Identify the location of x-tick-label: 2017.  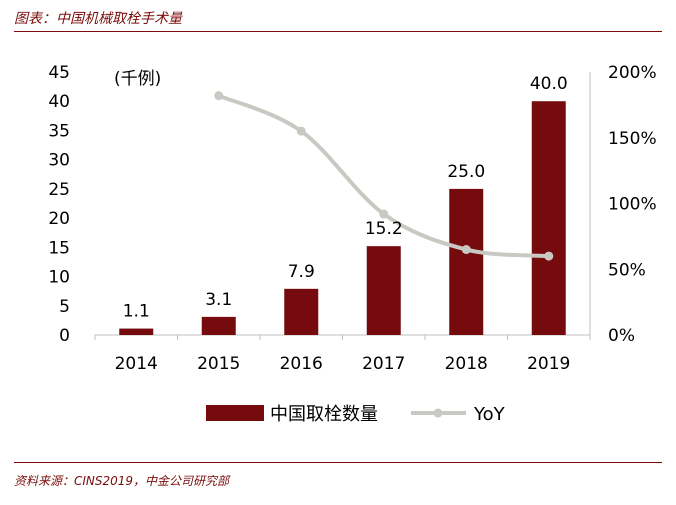
(383, 364).